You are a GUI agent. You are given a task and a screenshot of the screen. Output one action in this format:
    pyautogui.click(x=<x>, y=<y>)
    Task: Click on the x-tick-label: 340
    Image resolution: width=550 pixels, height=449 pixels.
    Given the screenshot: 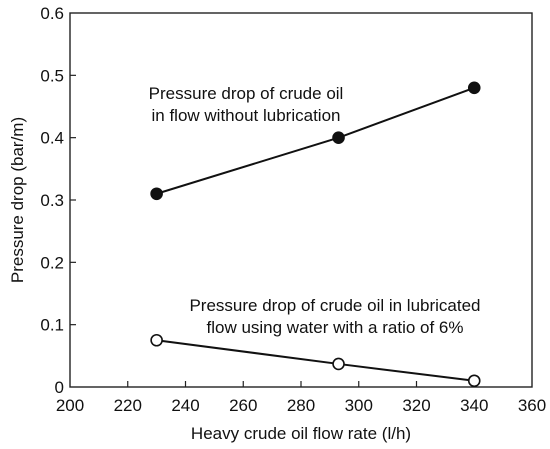 What is the action you would take?
    pyautogui.click(x=474, y=405)
    